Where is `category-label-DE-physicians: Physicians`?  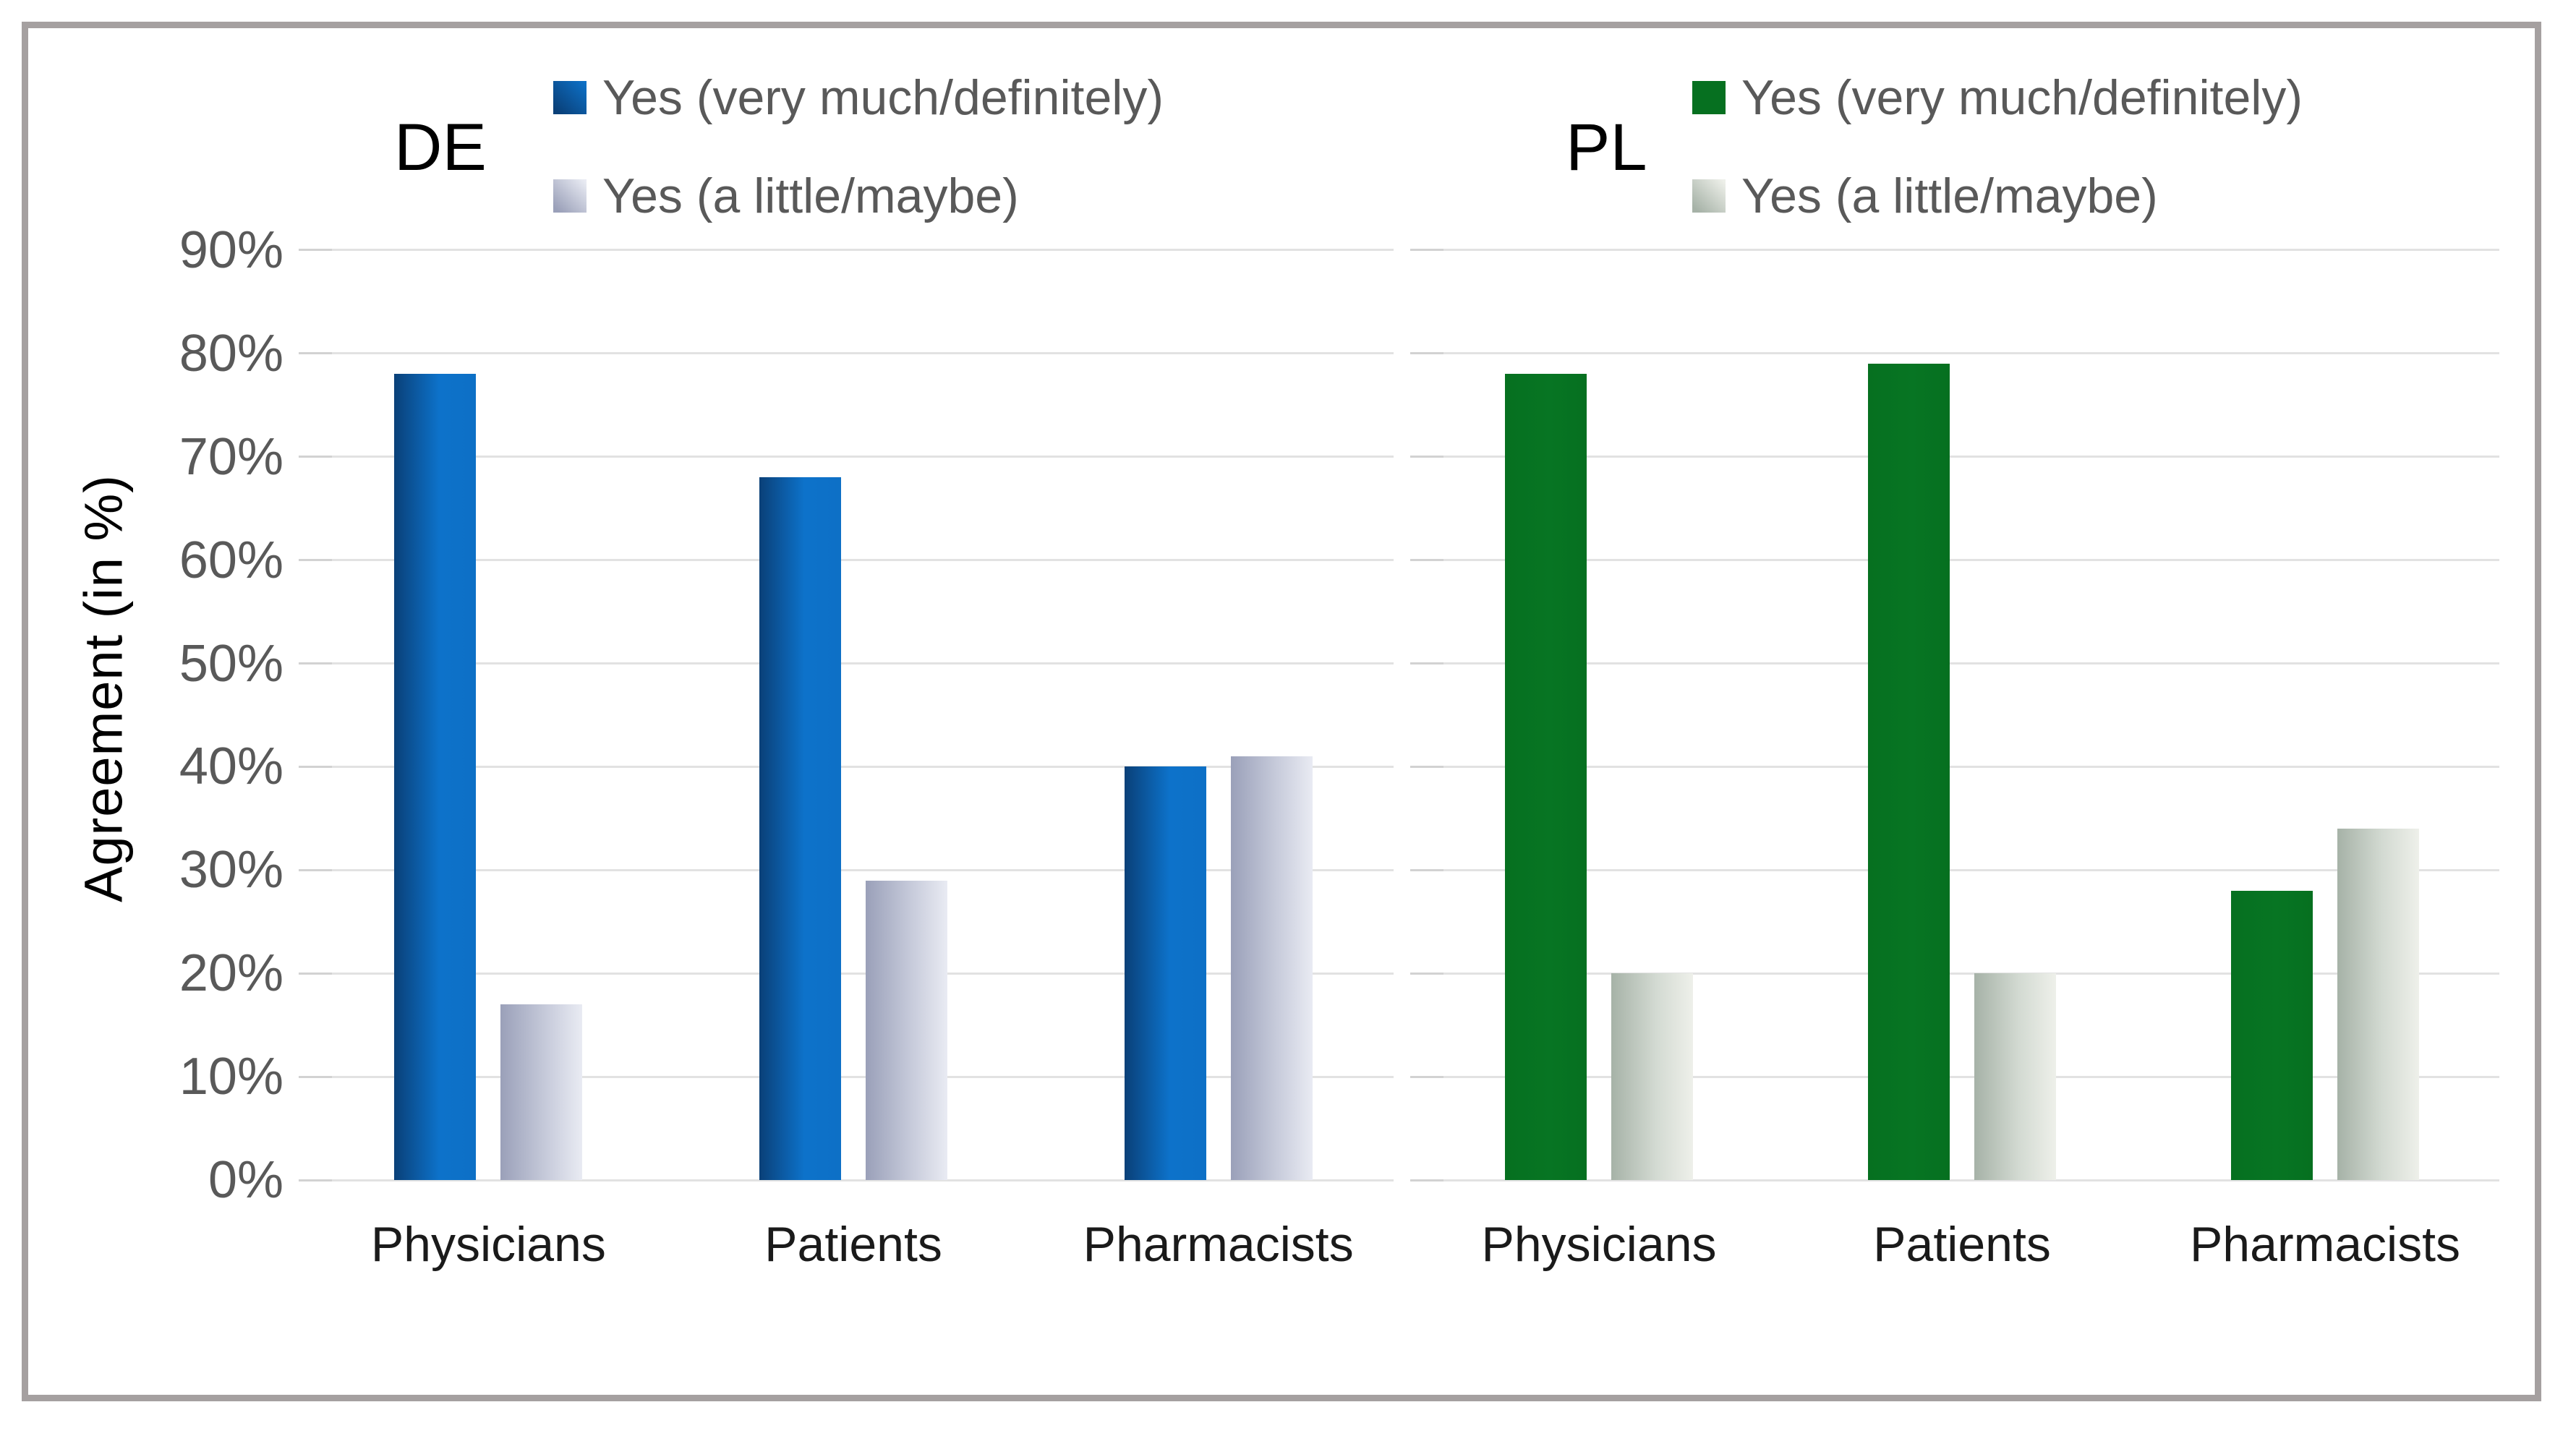 category-label-DE-physicians: Physicians is located at coordinates (488, 1244).